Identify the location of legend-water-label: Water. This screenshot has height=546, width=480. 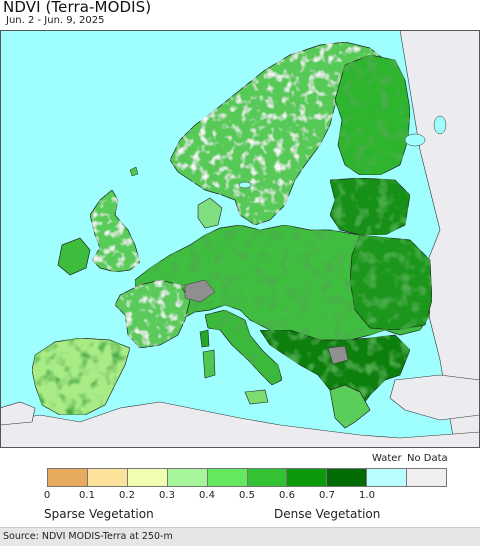
(387, 458).